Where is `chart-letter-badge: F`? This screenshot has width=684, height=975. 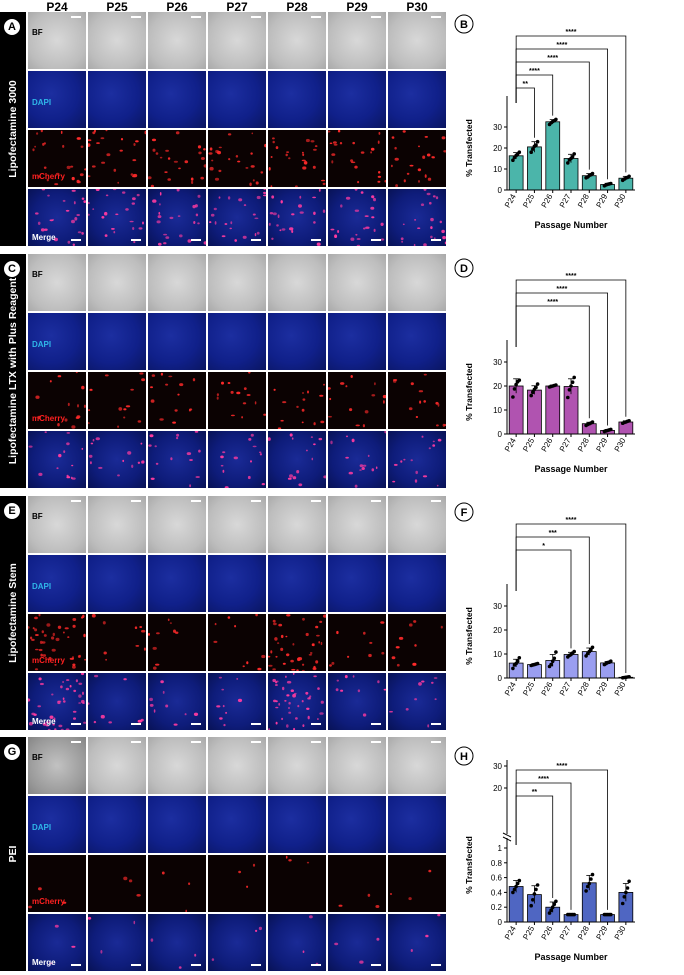
chart-letter-badge: F is located at coordinates (464, 512).